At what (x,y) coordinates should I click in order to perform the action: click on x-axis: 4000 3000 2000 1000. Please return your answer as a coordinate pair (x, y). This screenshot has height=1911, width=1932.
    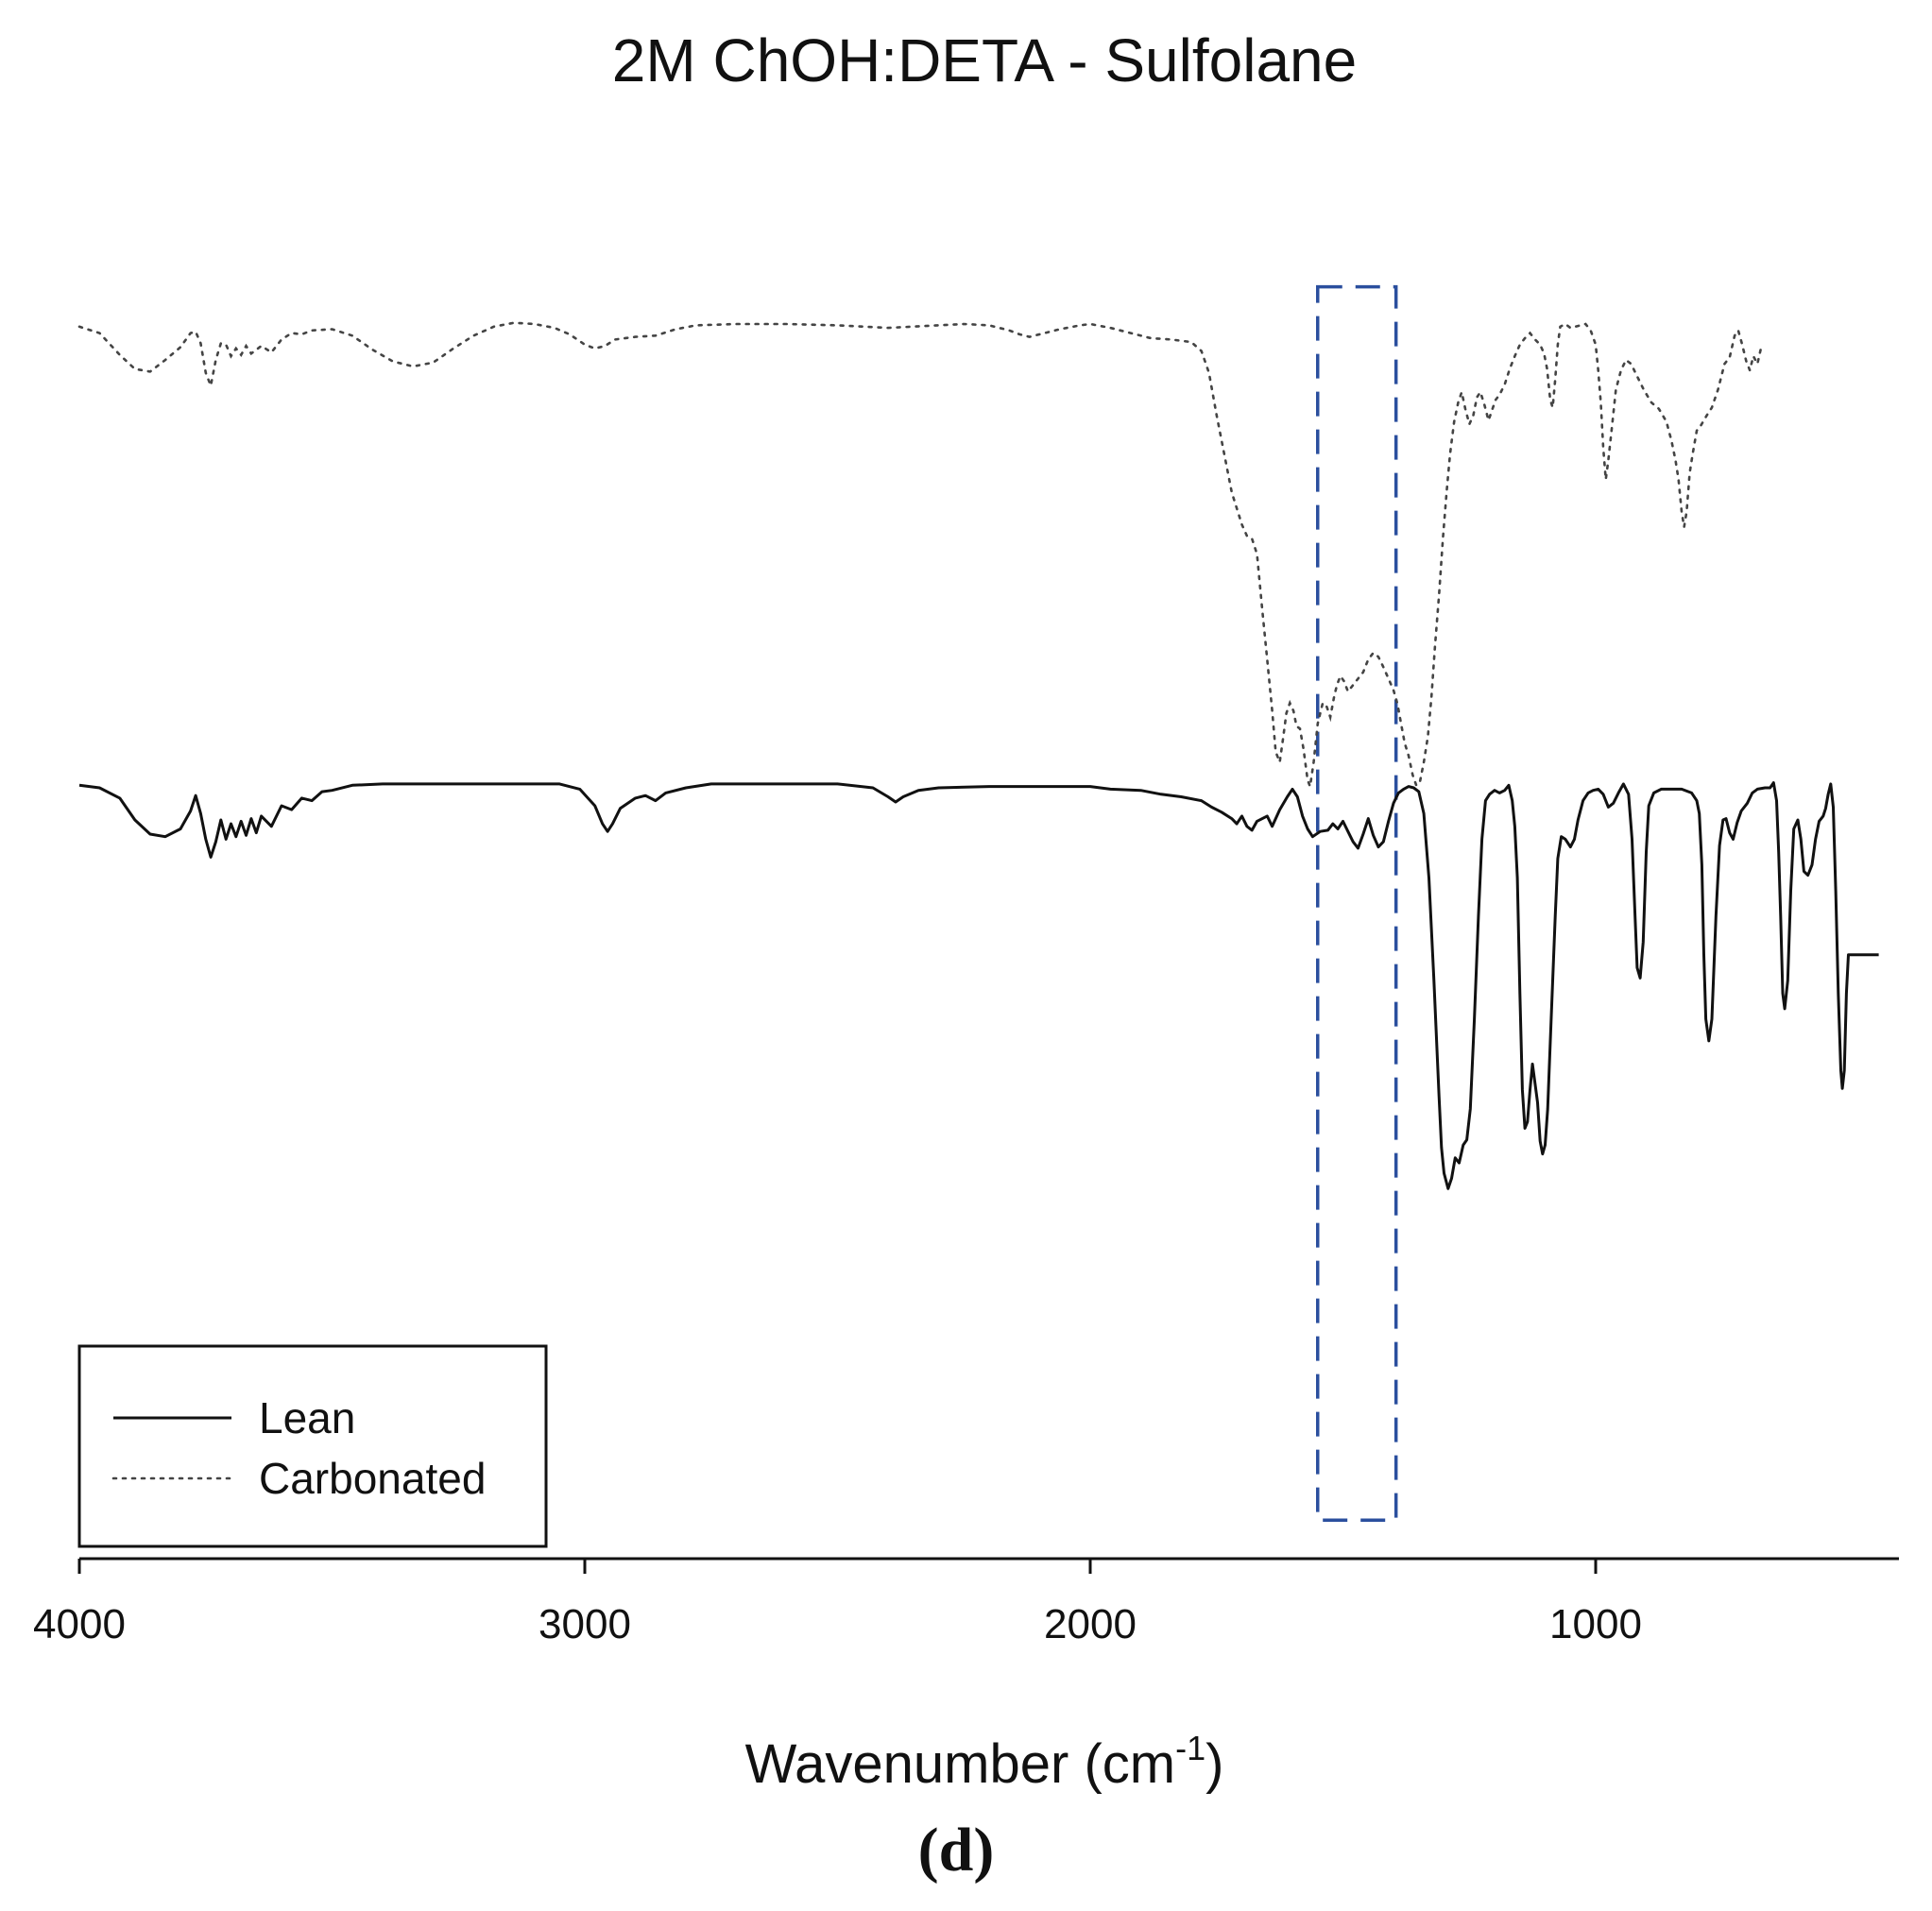
    Looking at the image, I should click on (966, 1602).